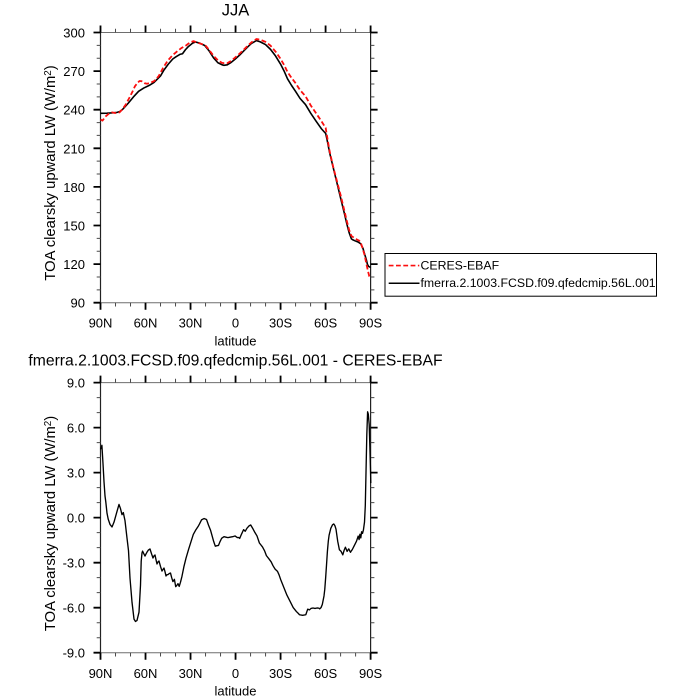  What do you see at coordinates (78, 303) in the screenshot?
I see `svg-text: 90` at bounding box center [78, 303].